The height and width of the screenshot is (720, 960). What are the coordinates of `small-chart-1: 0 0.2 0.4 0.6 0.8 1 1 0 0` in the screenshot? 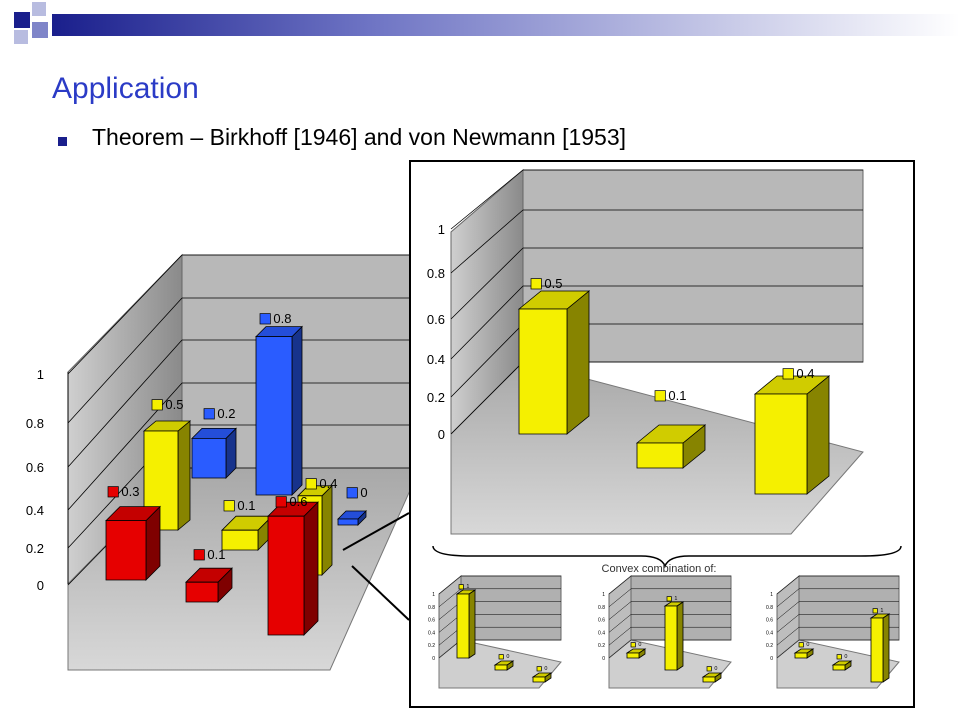 It's located at (495, 631).